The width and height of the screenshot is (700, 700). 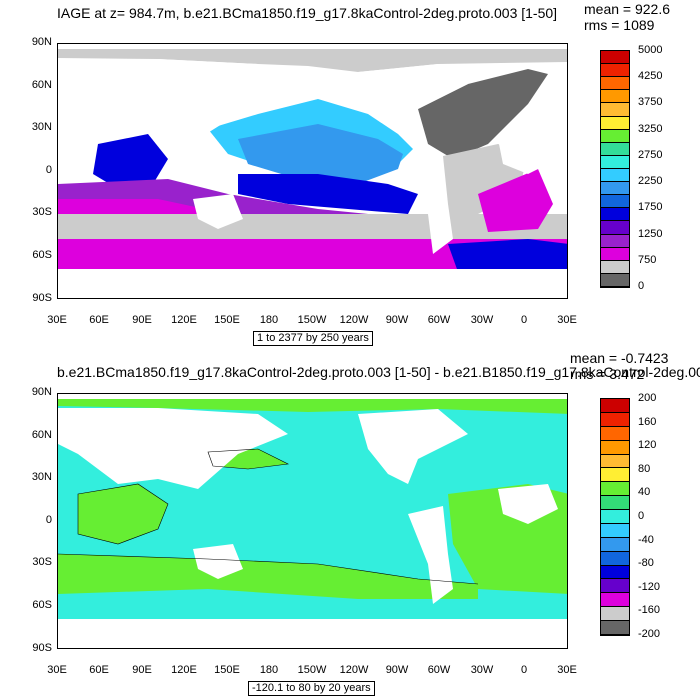 I want to click on top-lon-label: 60E, so click(x=99, y=320).